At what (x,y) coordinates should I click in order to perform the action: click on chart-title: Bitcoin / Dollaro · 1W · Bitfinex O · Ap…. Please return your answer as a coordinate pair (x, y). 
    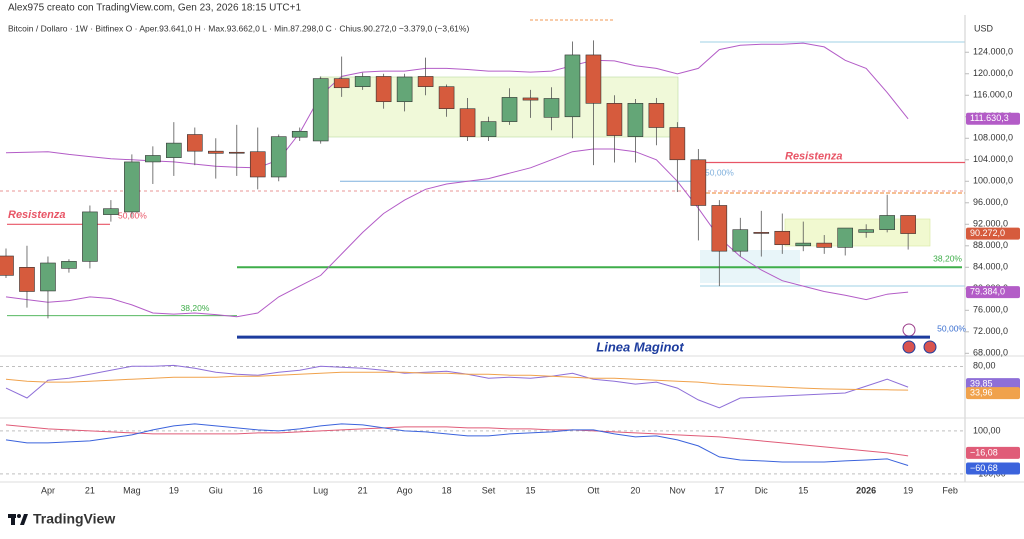
    Looking at the image, I should click on (238, 28).